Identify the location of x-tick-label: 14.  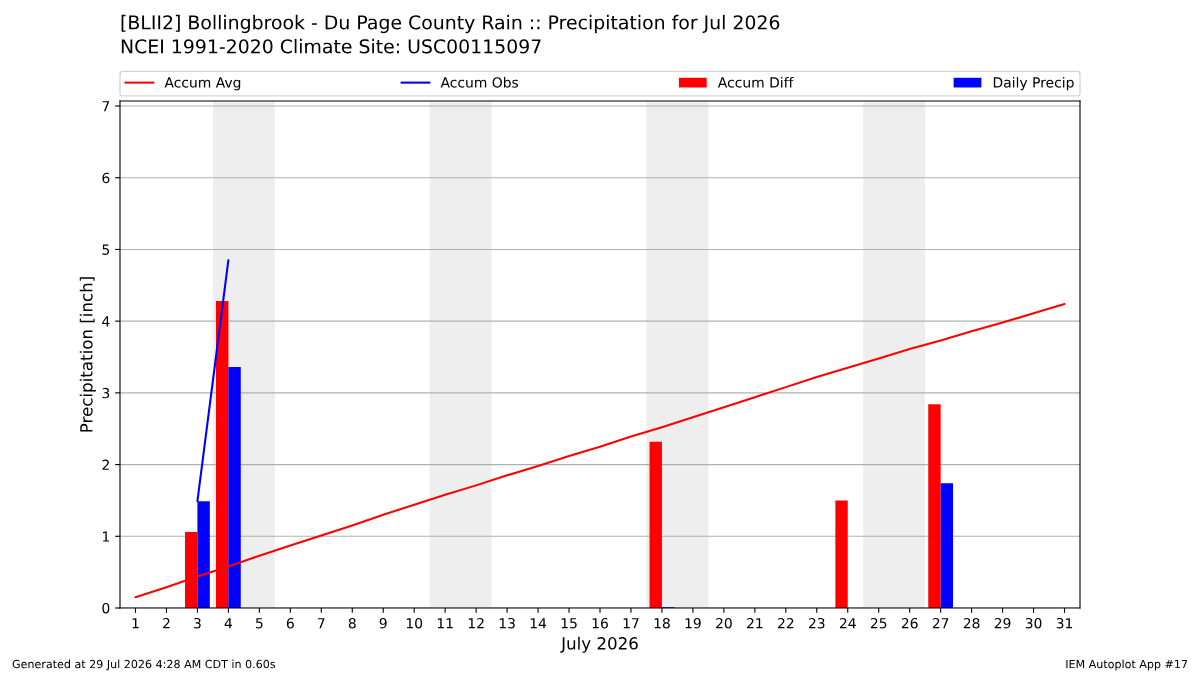
(538, 623).